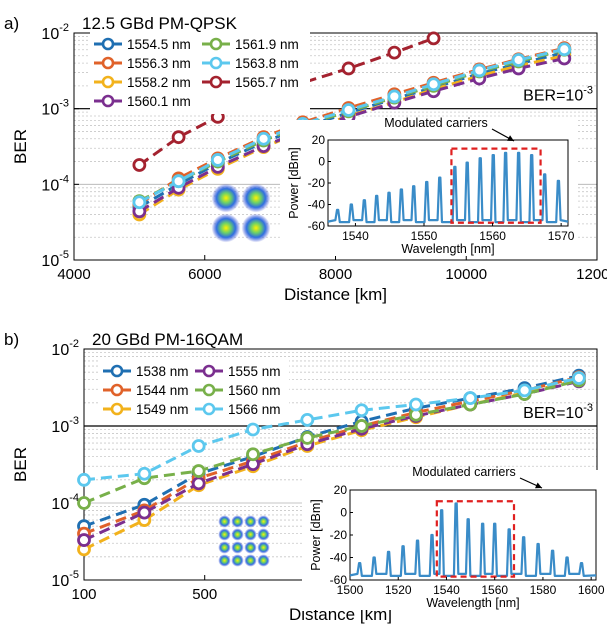 Image resolution: width=607 pixels, height=632 pixels. I want to click on legend-label: 1563.8 nm, so click(267, 63).